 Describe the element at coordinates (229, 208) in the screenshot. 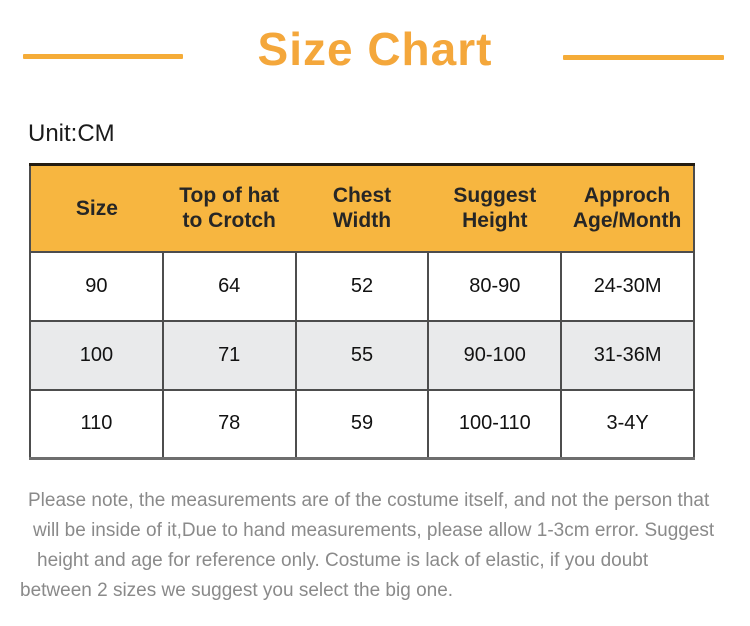

I see `col-header-top-of-hat-to-crotch: Top of hat to Crotch` at that location.